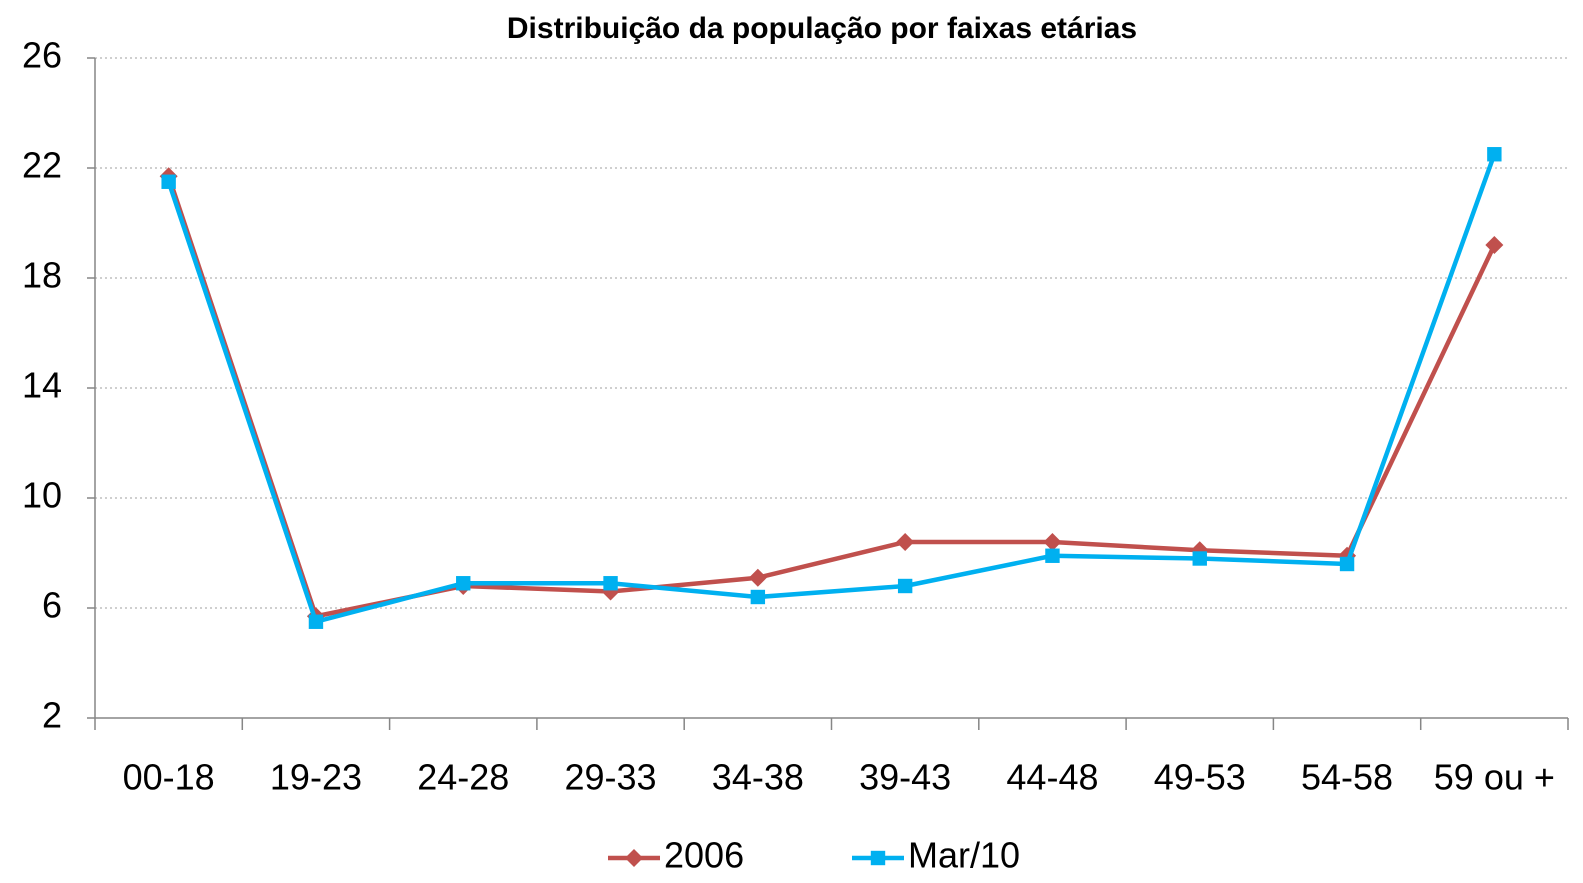 Image resolution: width=1583 pixels, height=883 pixels. Describe the element at coordinates (42, 385) in the screenshot. I see `y-tick-label: 14` at that location.